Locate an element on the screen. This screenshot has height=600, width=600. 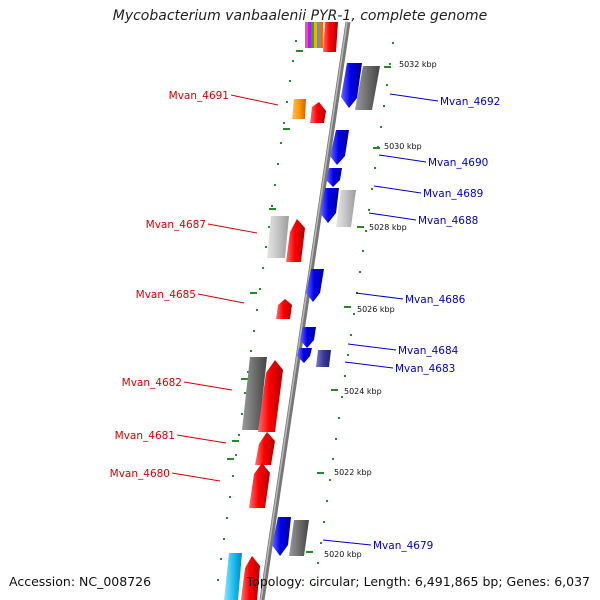
gene-bottom-red is located at coordinates (250, 578).